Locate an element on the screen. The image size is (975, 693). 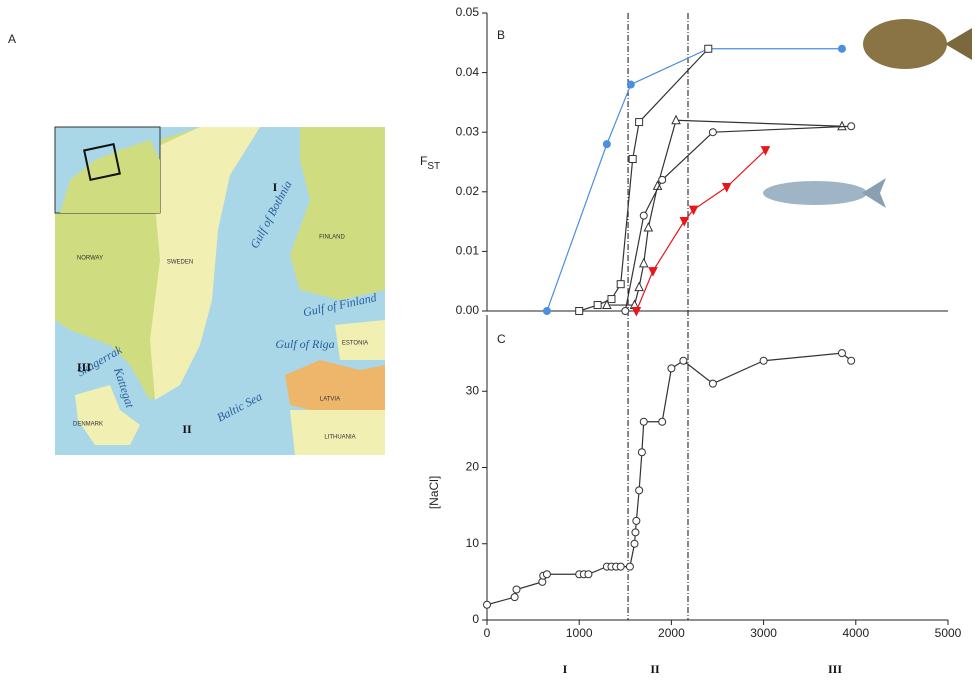
y-axis-label: FST is located at coordinates (430, 162).